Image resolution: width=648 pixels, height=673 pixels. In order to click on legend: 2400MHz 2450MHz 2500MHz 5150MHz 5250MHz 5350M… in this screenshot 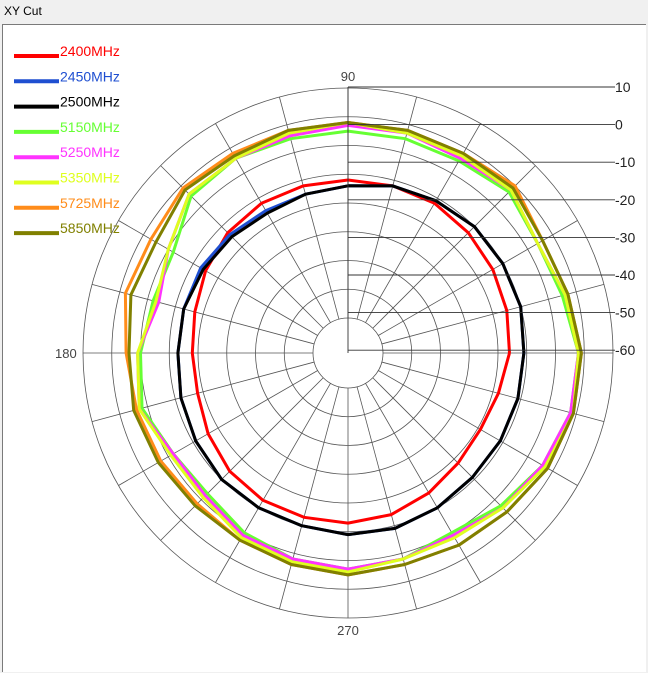, I will do `click(67, 139)`.